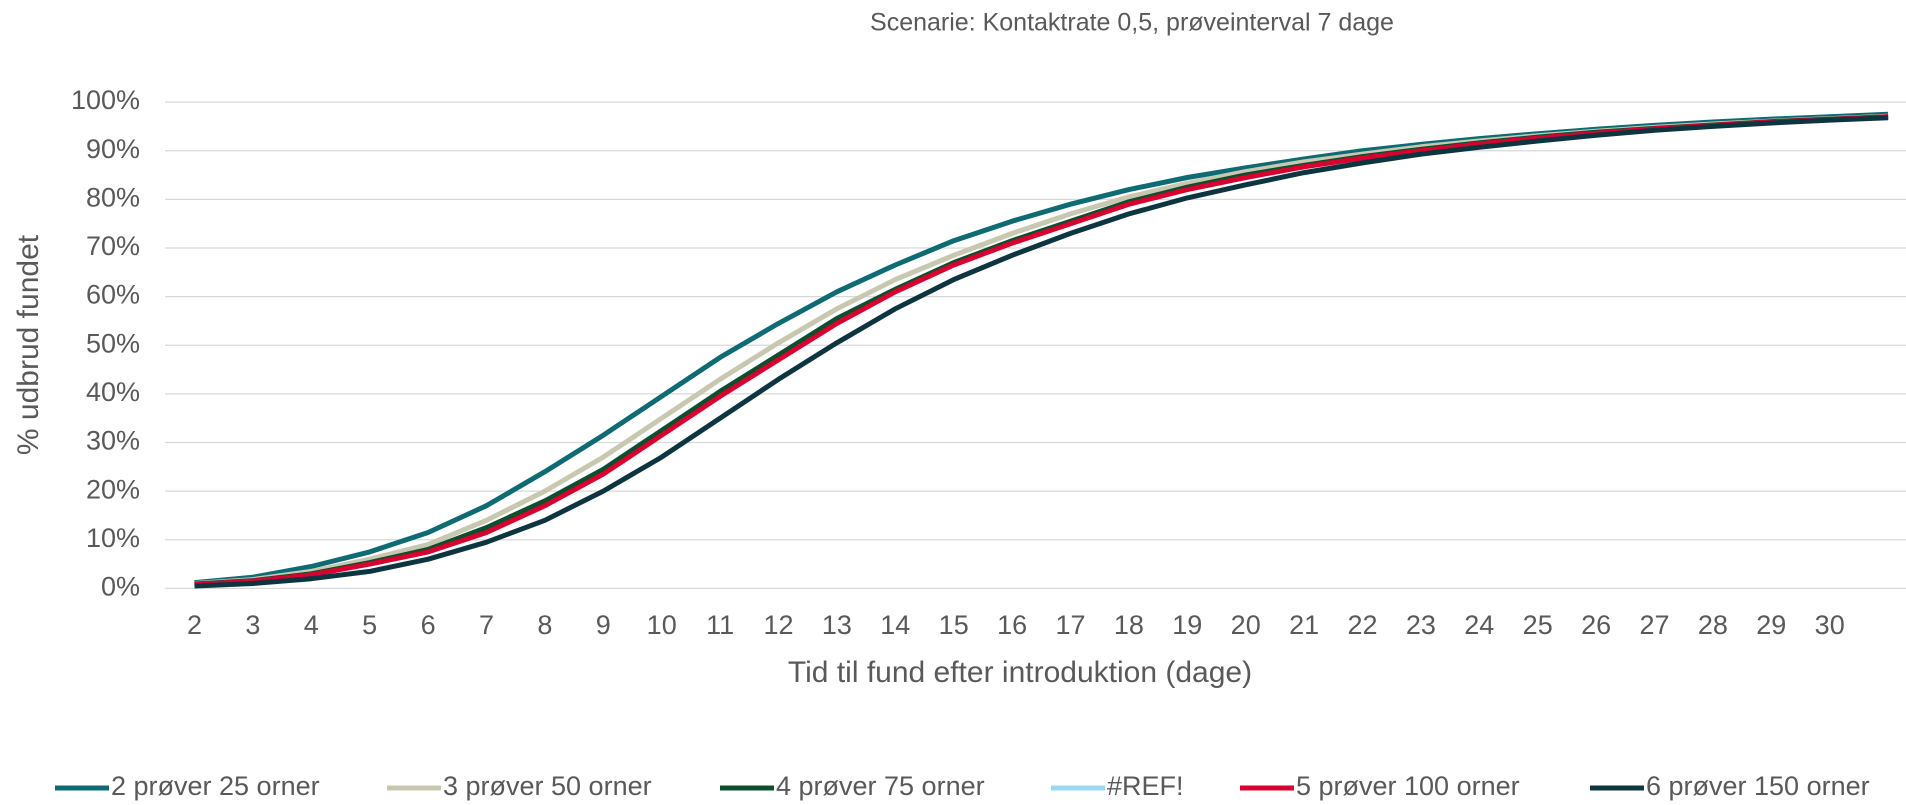 The height and width of the screenshot is (805, 1906). Describe the element at coordinates (1758, 786) in the screenshot. I see `legend-label: 6 prøver 150 orner` at that location.